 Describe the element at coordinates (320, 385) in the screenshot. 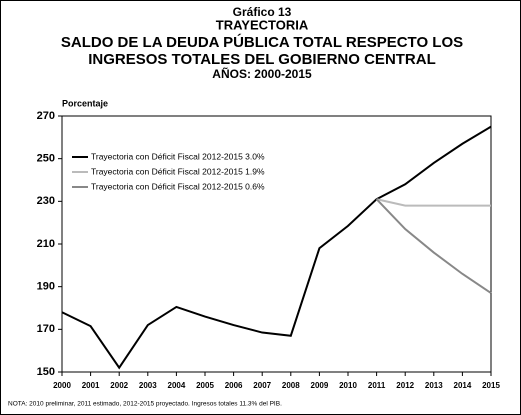

I see `x-tick-label: 2009` at that location.